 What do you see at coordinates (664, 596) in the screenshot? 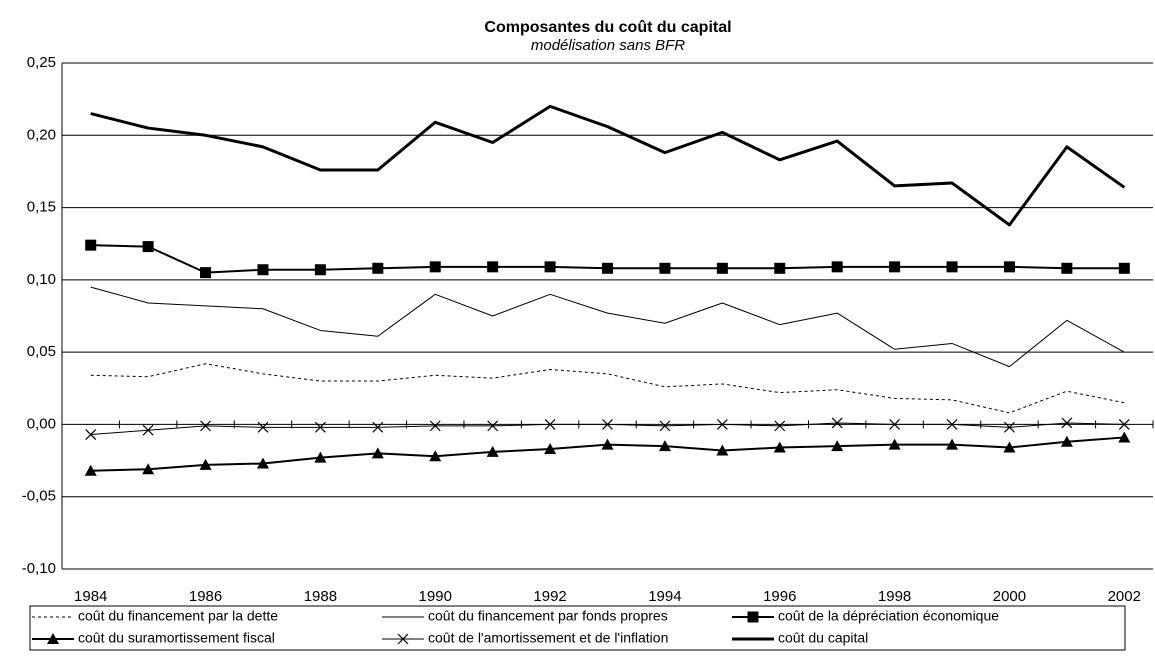
I see `x-tick-label: 1994` at bounding box center [664, 596].